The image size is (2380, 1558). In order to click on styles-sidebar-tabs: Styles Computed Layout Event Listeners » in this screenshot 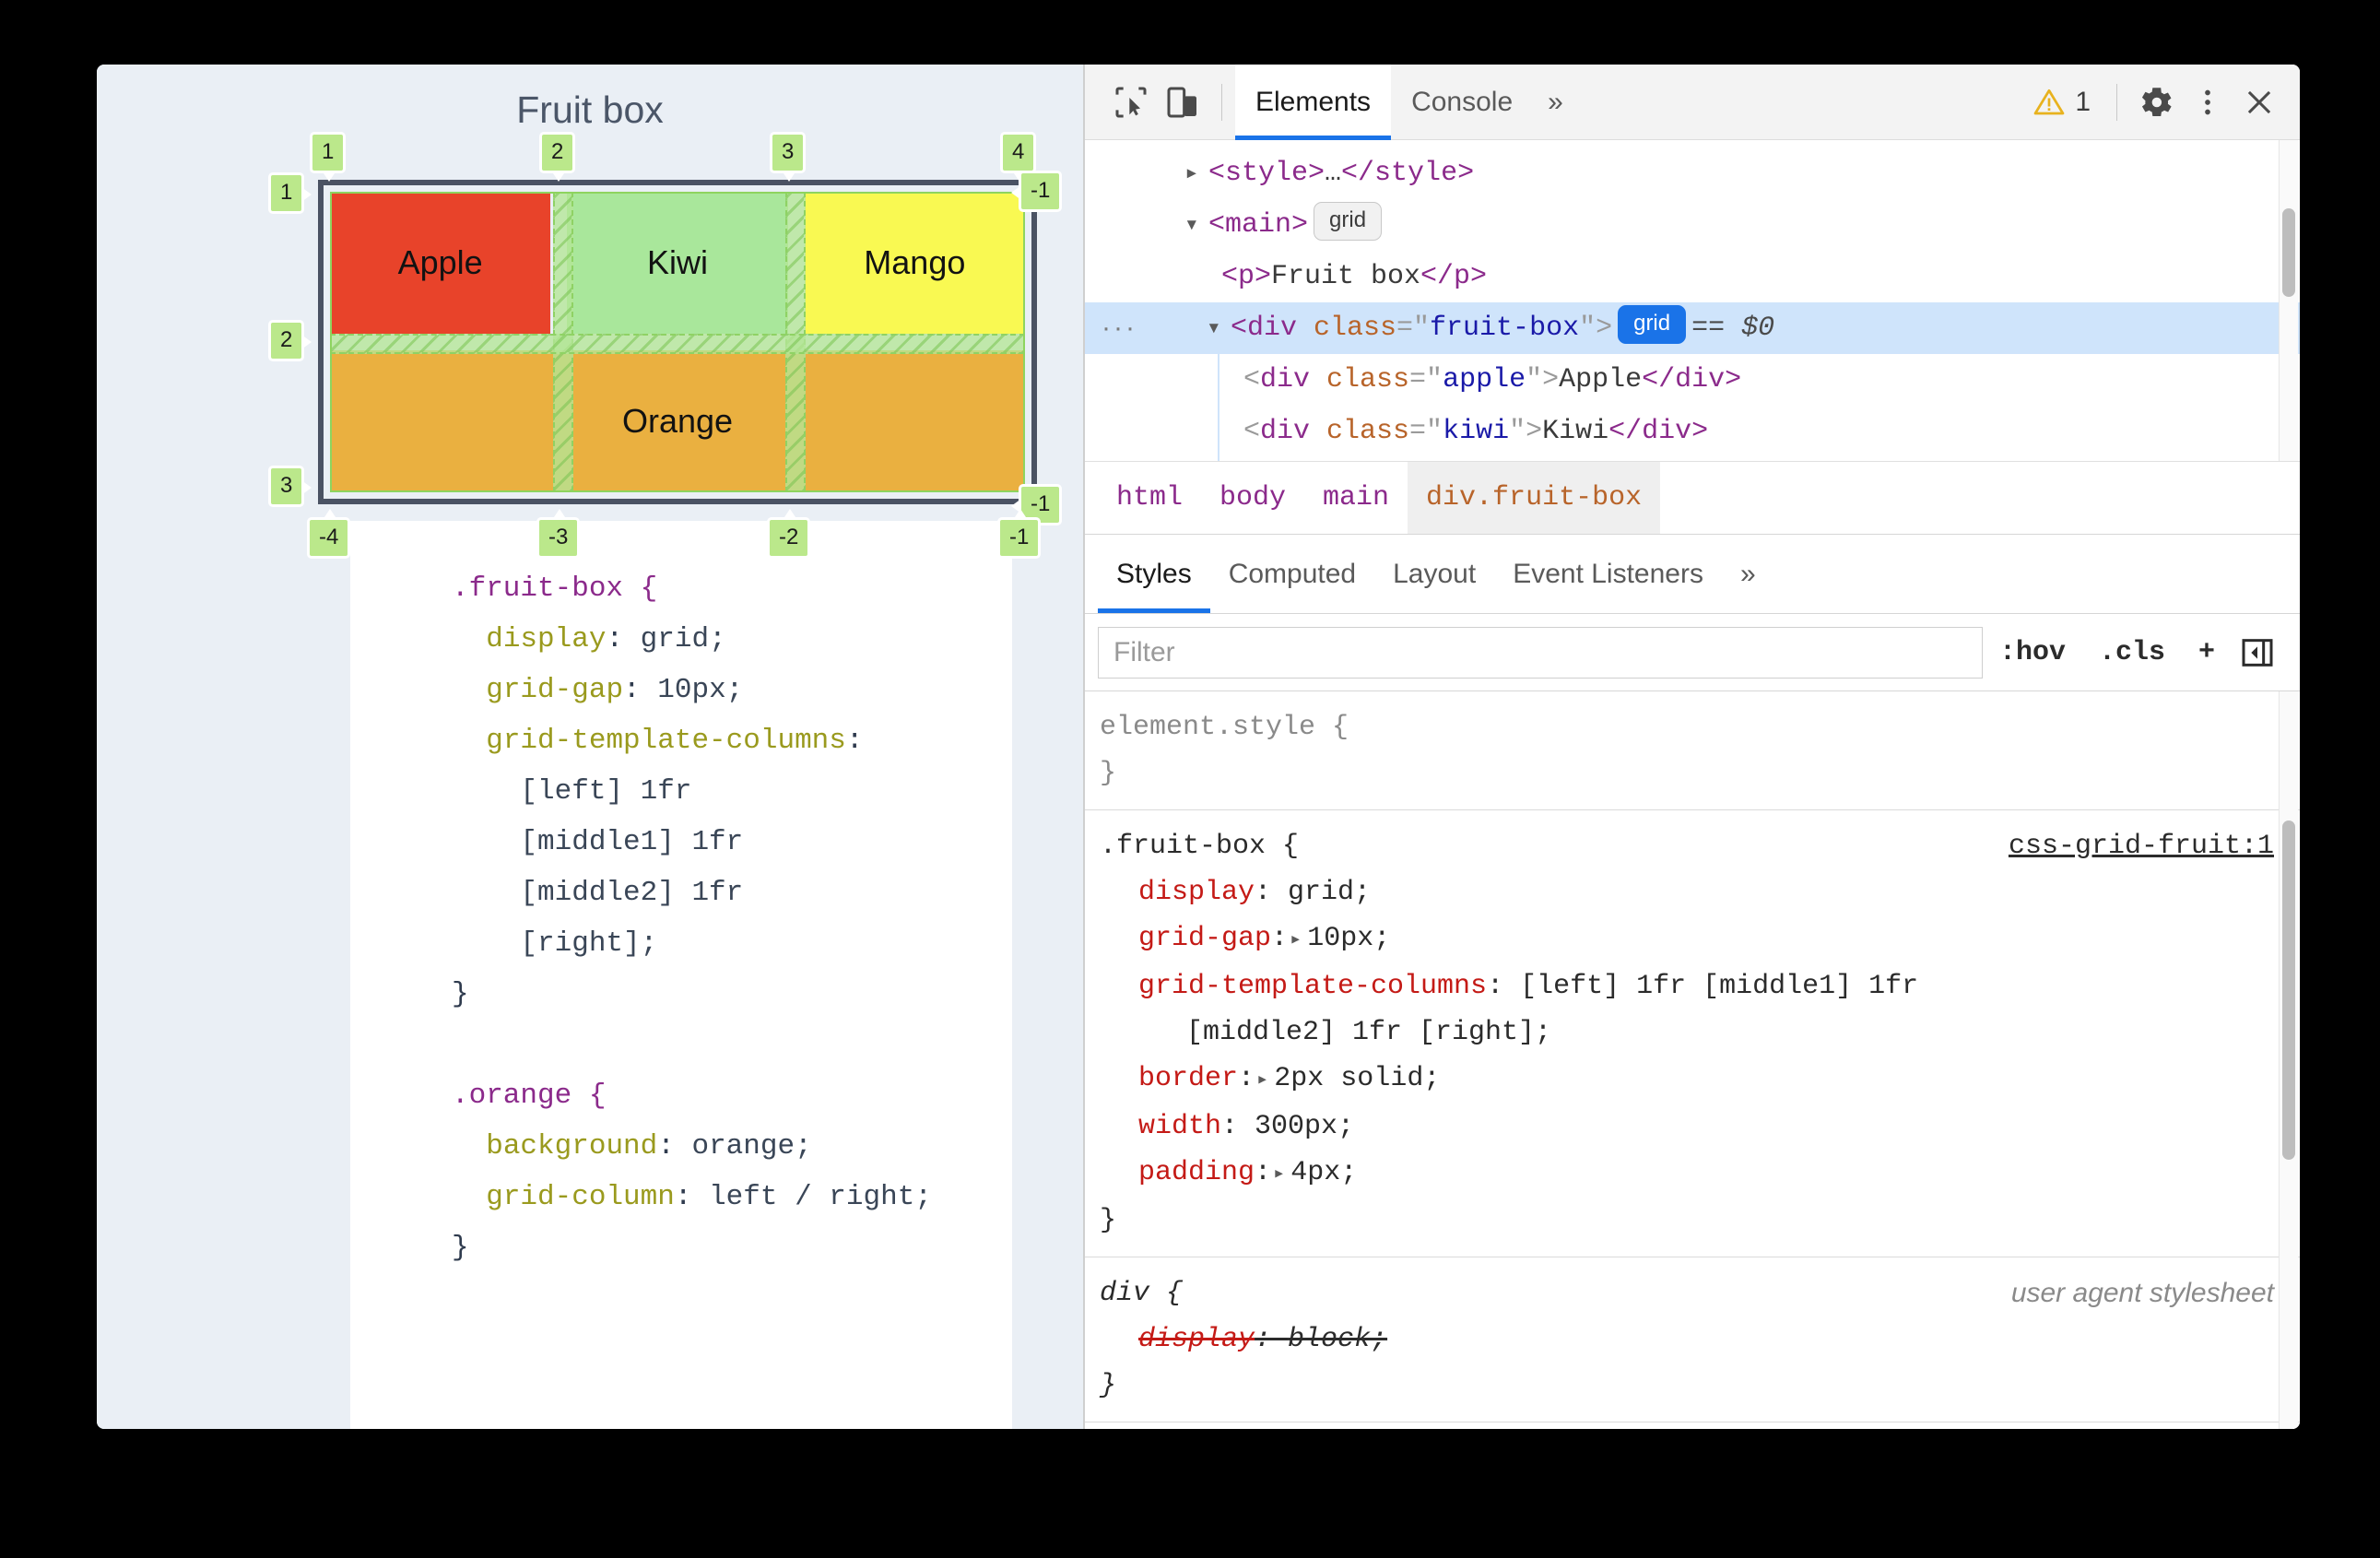, I will do `click(1692, 574)`.